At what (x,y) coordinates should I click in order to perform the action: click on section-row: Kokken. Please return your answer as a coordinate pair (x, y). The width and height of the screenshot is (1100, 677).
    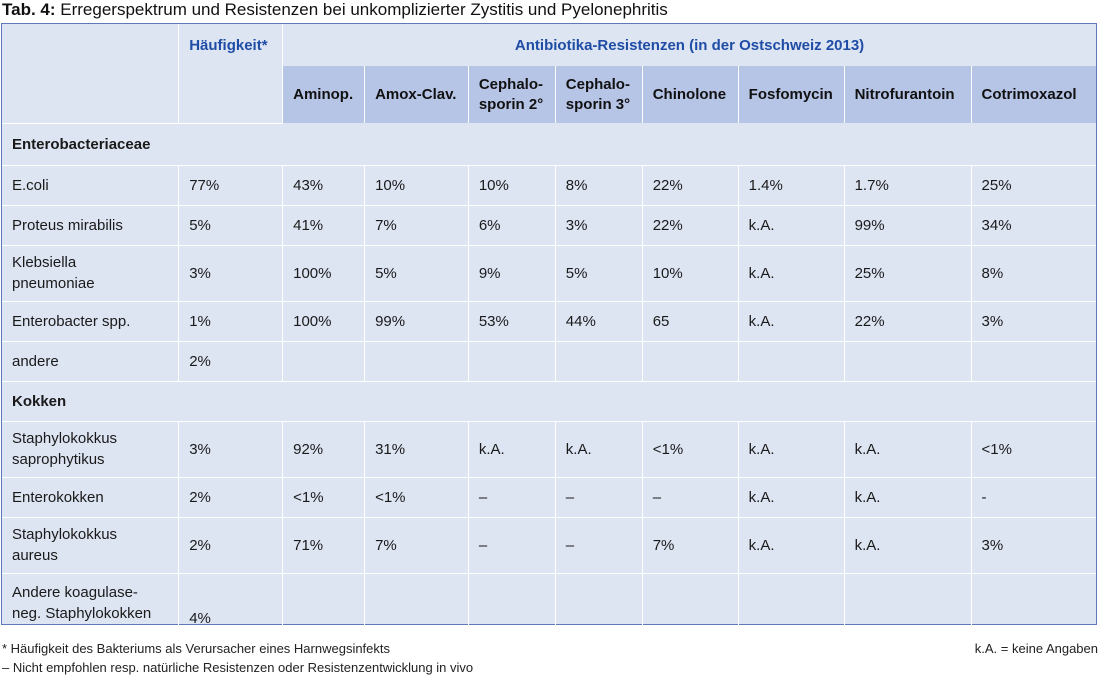
    Looking at the image, I should click on (549, 401).